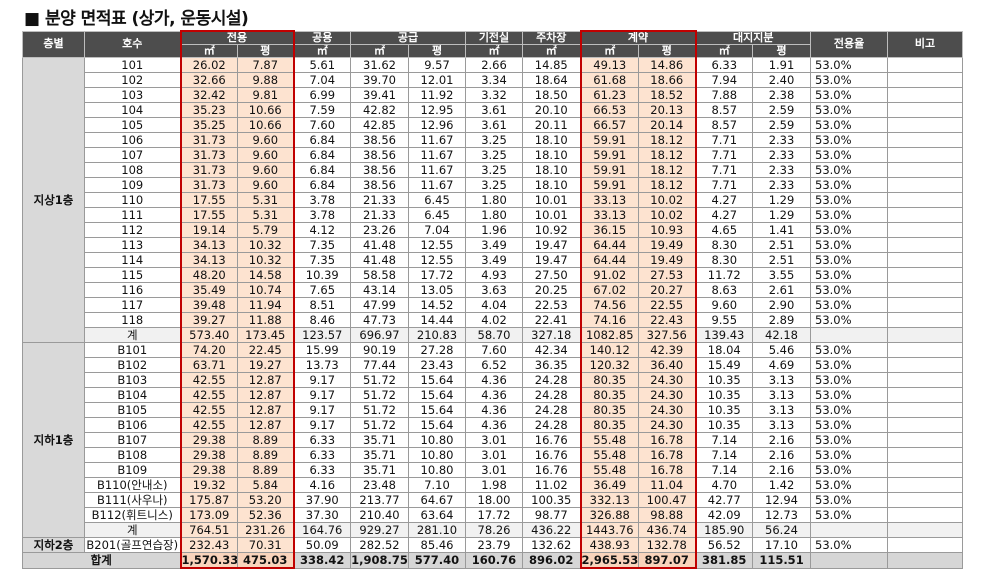 This screenshot has width=1000, height=585. I want to click on value-cell: 1.80, so click(494, 215).